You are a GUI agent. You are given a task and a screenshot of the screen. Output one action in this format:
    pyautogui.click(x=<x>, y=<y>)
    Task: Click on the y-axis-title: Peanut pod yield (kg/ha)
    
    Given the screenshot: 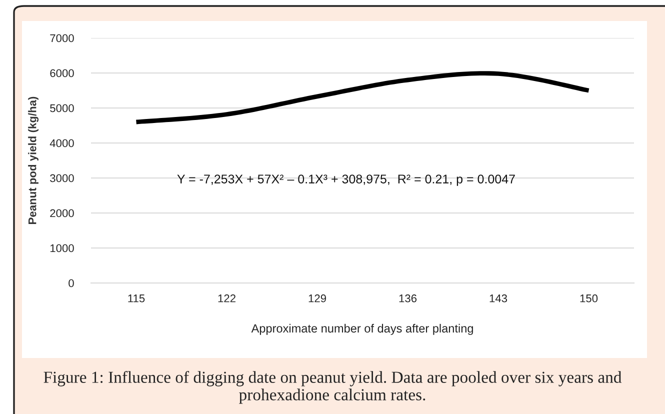 What is the action you would take?
    pyautogui.click(x=33, y=160)
    